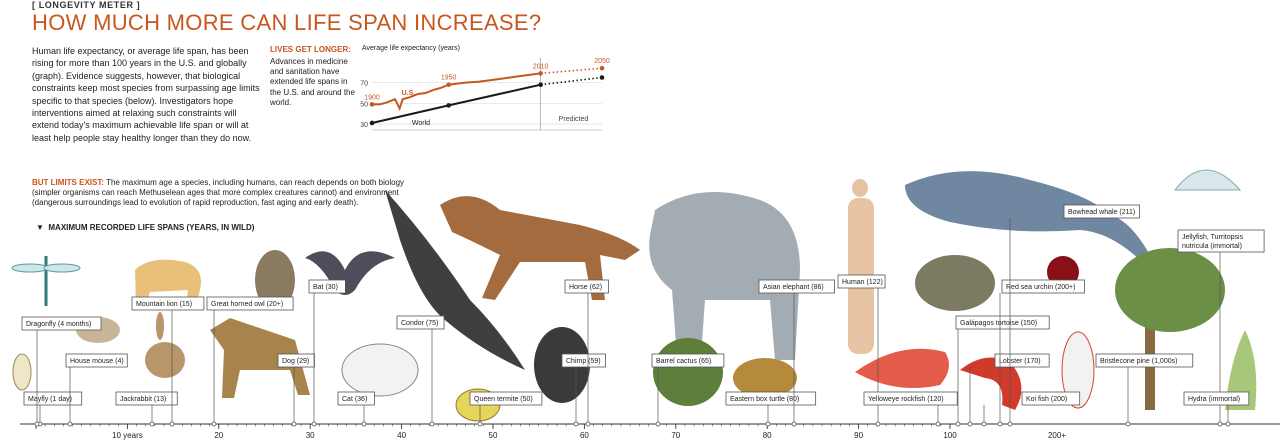 Image resolution: width=1280 pixels, height=448 pixels. What do you see at coordinates (364, 84) in the screenshot?
I see `y-tick-label: 70` at bounding box center [364, 84].